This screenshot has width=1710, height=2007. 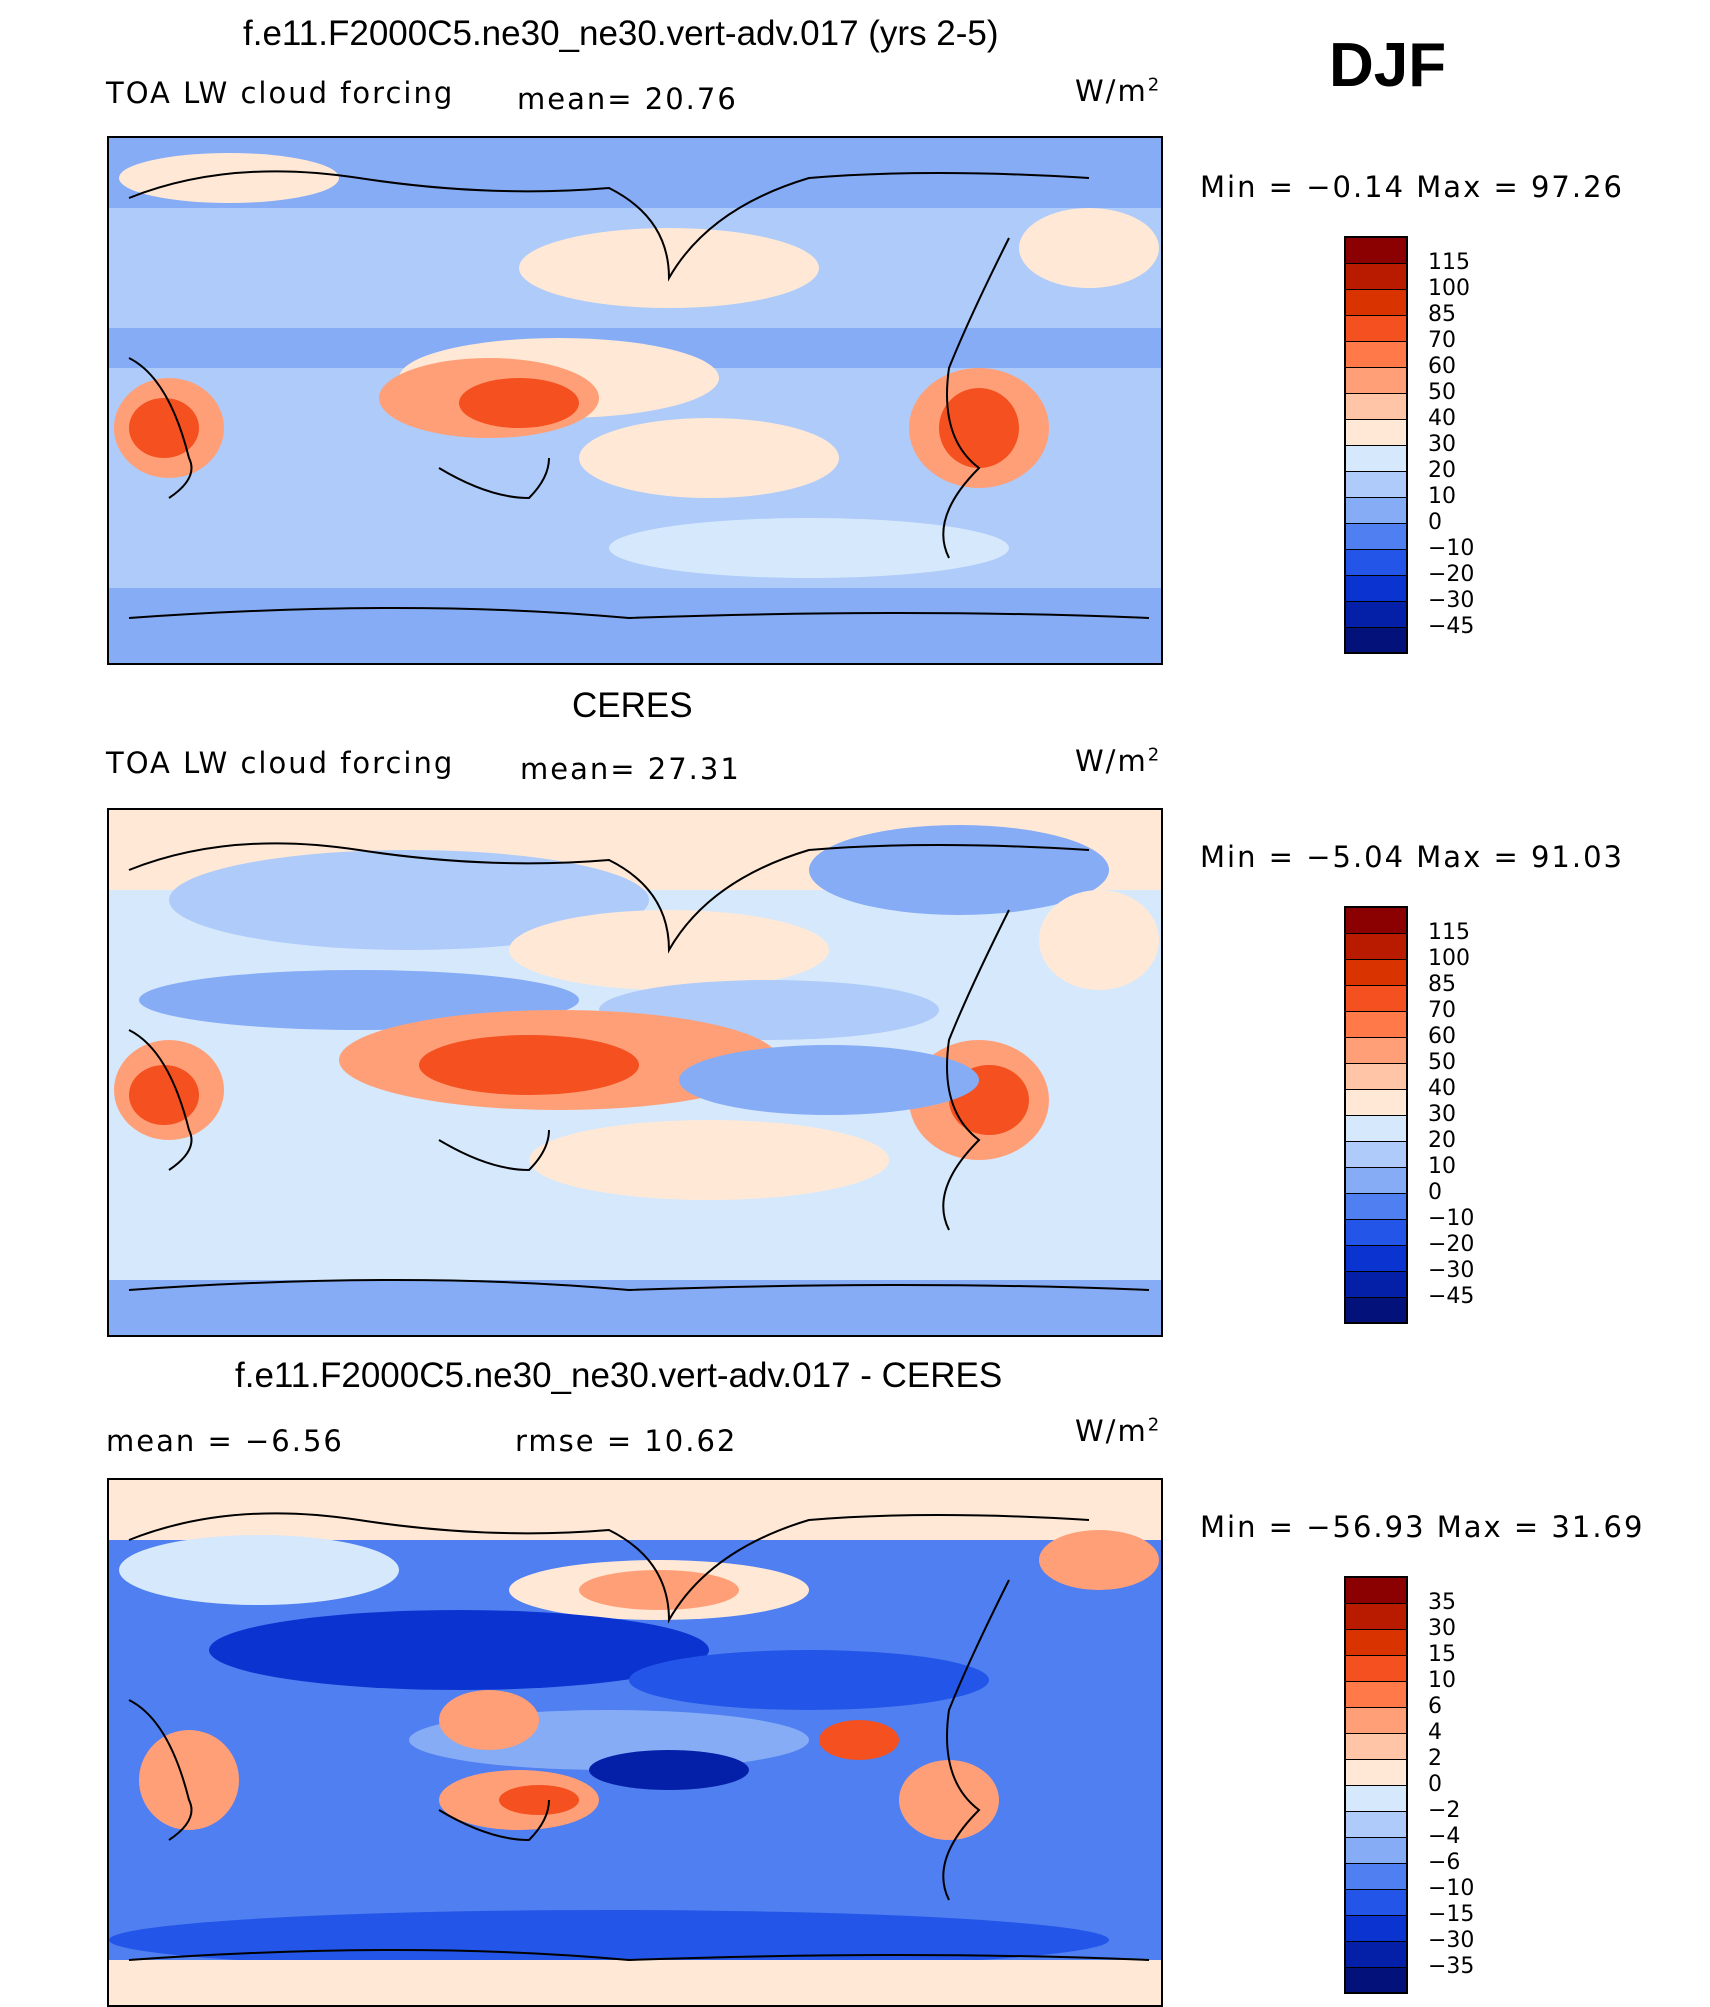 What do you see at coordinates (225, 1441) in the screenshot?
I see `panel3-mean-label: mean = −6.56` at bounding box center [225, 1441].